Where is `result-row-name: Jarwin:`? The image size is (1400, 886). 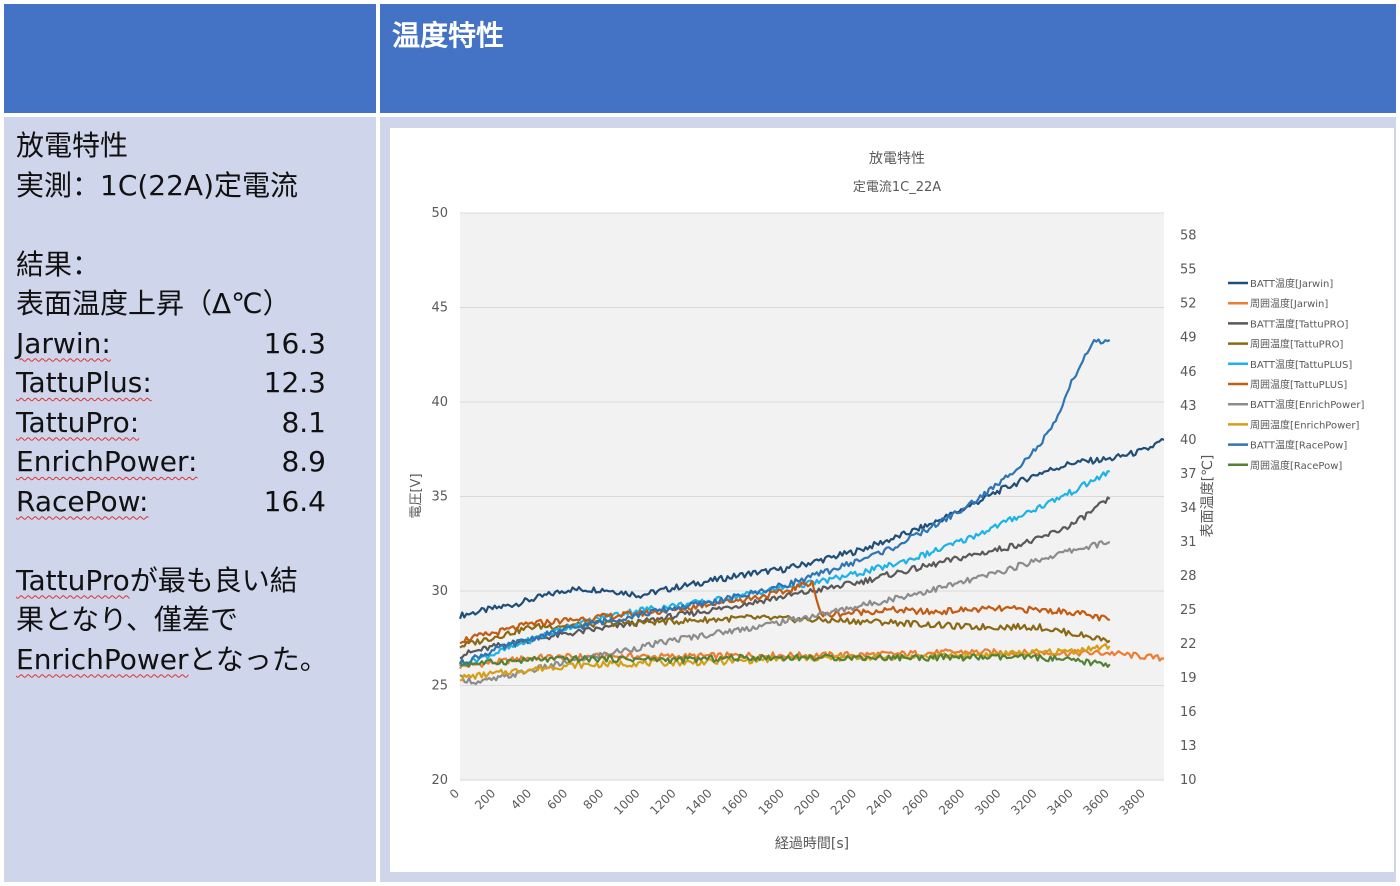 result-row-name: Jarwin: is located at coordinates (63, 343).